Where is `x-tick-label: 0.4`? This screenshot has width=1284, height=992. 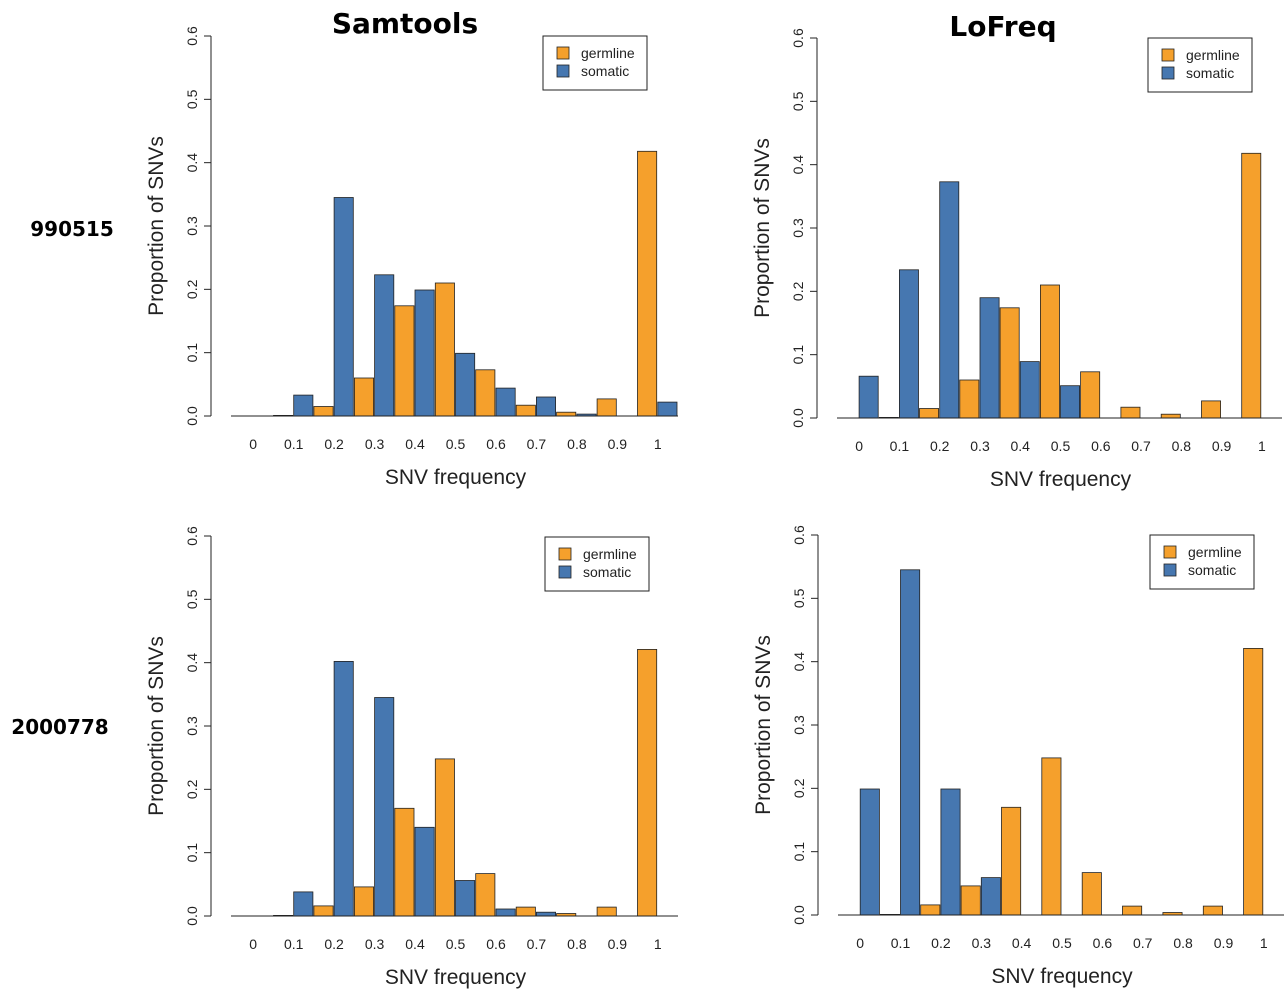 x-tick-label: 0.4 is located at coordinates (1020, 446).